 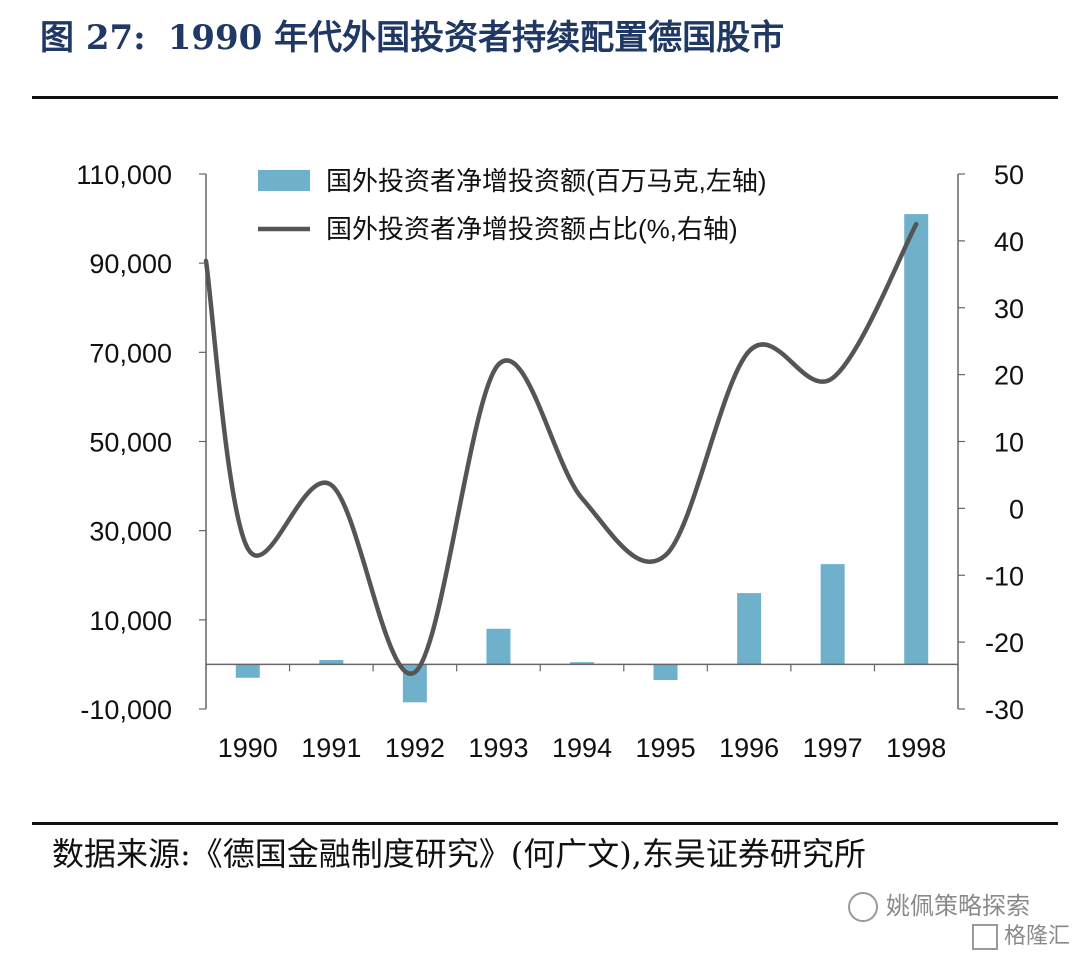 What do you see at coordinates (1009, 309) in the screenshot?
I see `right-y-tick-label: 30` at bounding box center [1009, 309].